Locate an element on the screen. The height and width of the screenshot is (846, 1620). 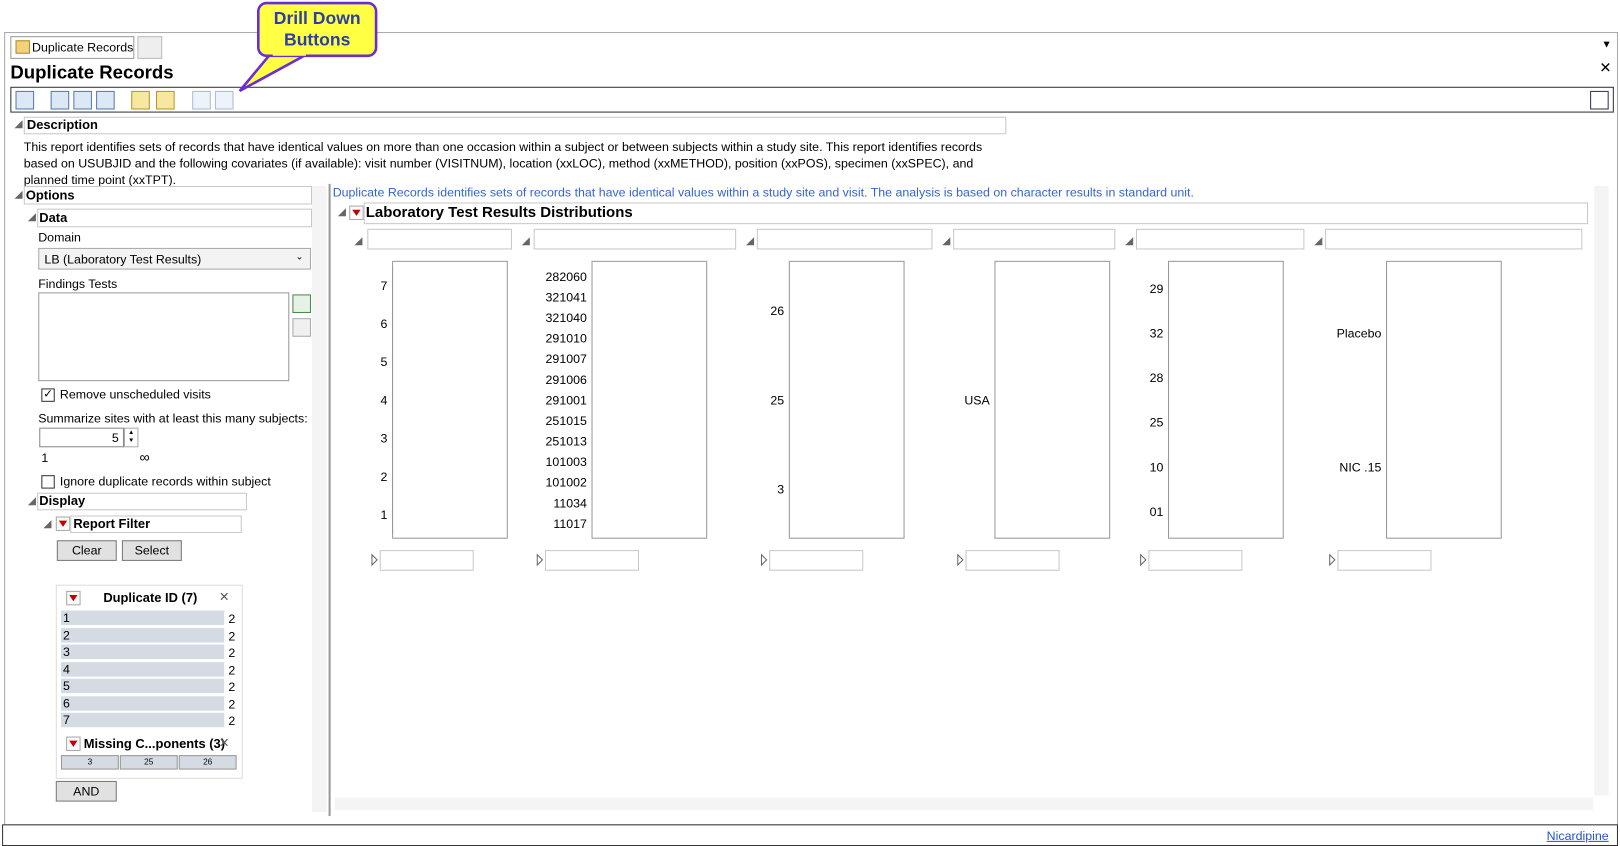
category-label: 251015 is located at coordinates (566, 421).